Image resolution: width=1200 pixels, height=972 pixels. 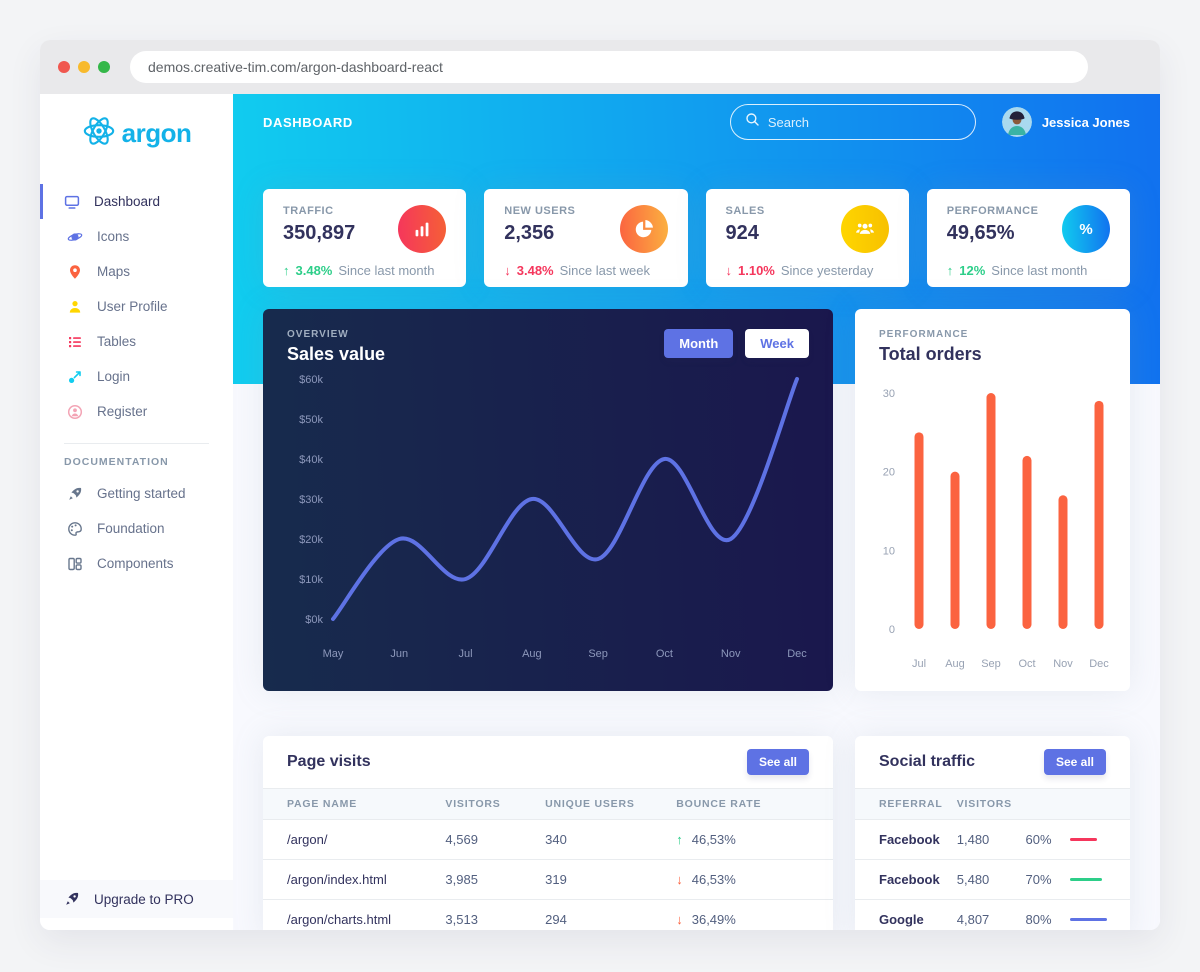 I want to click on argon-logo: argon, so click(x=136, y=133).